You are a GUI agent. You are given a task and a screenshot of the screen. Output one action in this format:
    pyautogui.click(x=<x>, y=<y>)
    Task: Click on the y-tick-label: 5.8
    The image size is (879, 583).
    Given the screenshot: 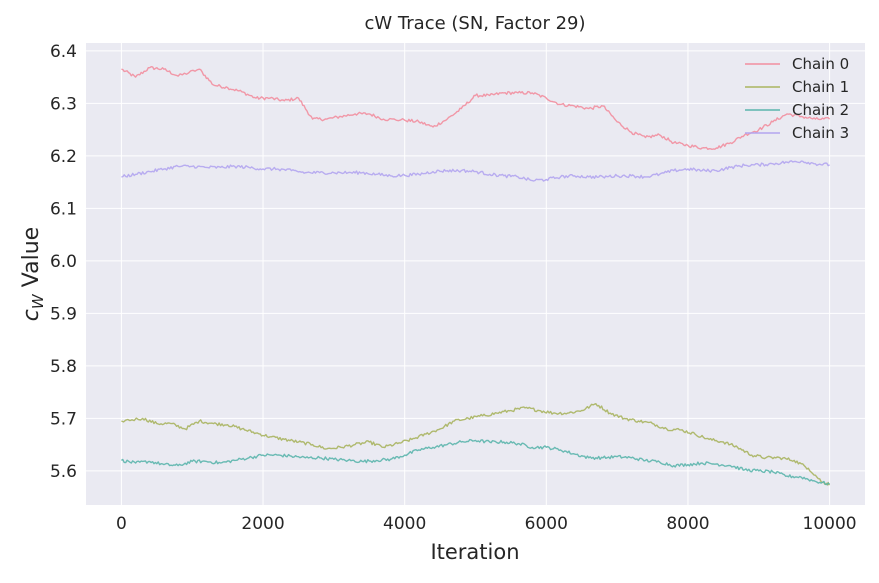 What is the action you would take?
    pyautogui.click(x=63, y=367)
    